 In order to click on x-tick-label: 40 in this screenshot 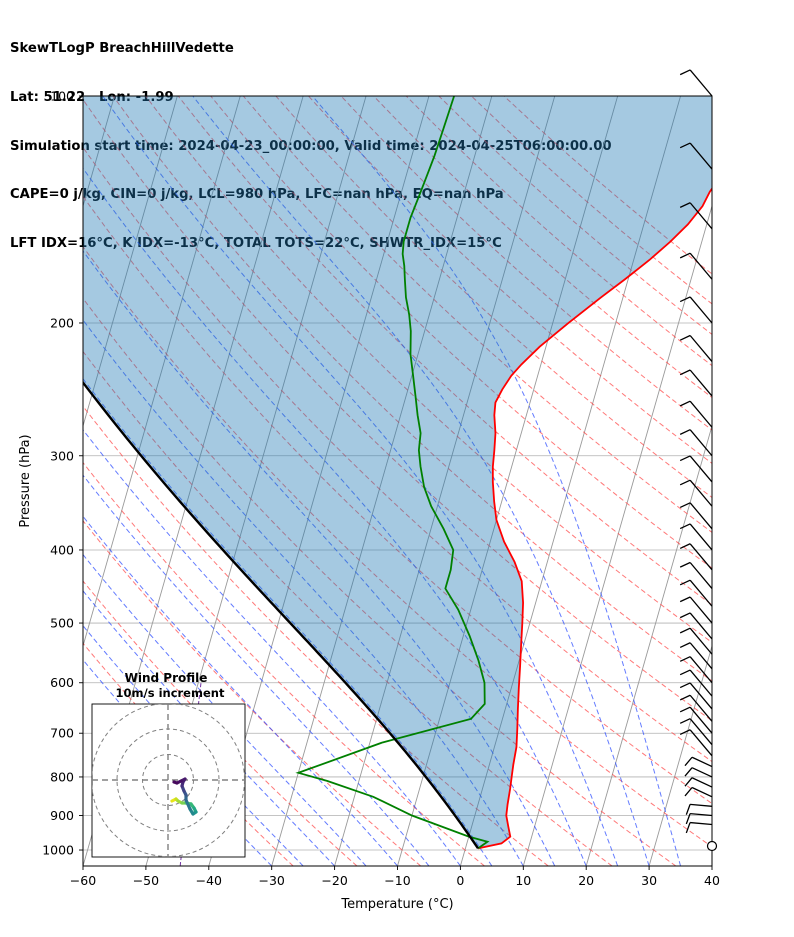, I will do `click(712, 880)`.